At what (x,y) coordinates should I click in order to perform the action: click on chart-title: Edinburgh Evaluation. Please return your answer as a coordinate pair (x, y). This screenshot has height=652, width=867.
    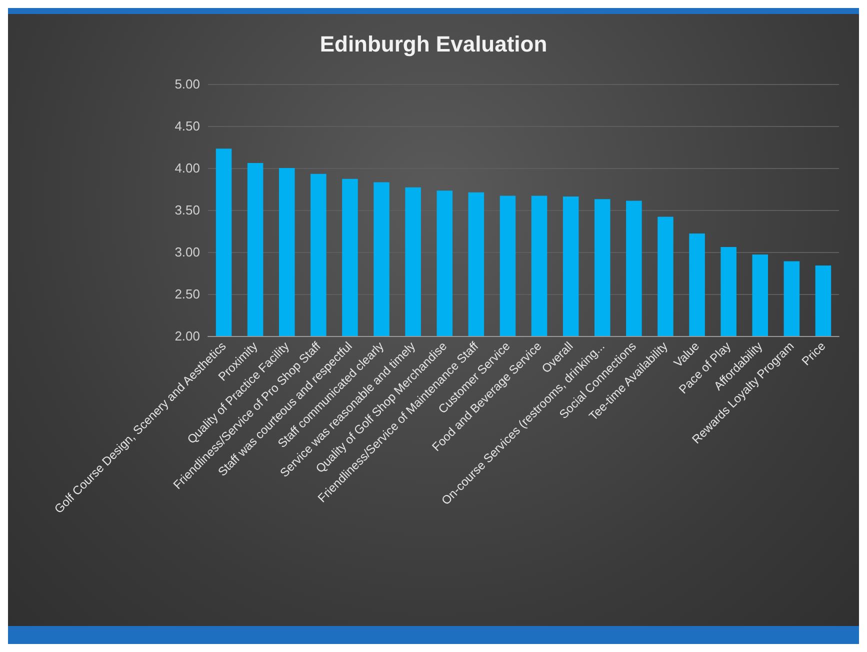
    Looking at the image, I should click on (434, 44).